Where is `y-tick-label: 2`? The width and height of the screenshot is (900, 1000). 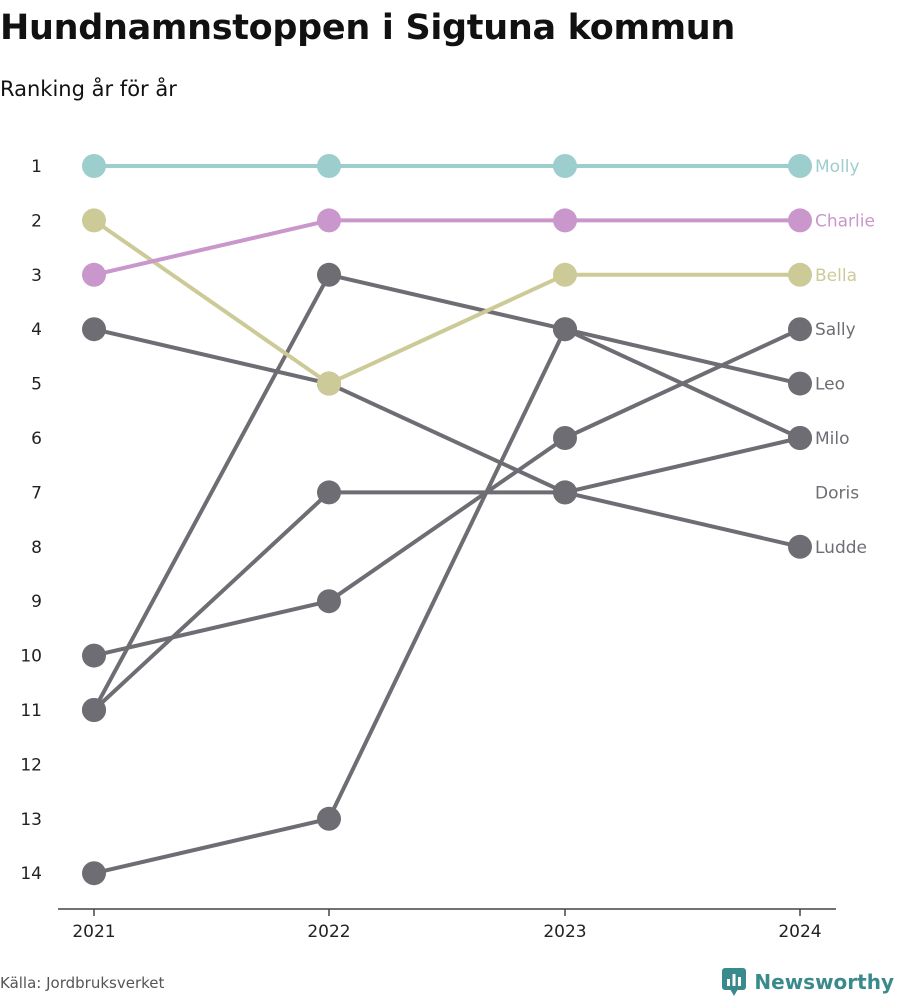
y-tick-label: 2 is located at coordinates (36, 221).